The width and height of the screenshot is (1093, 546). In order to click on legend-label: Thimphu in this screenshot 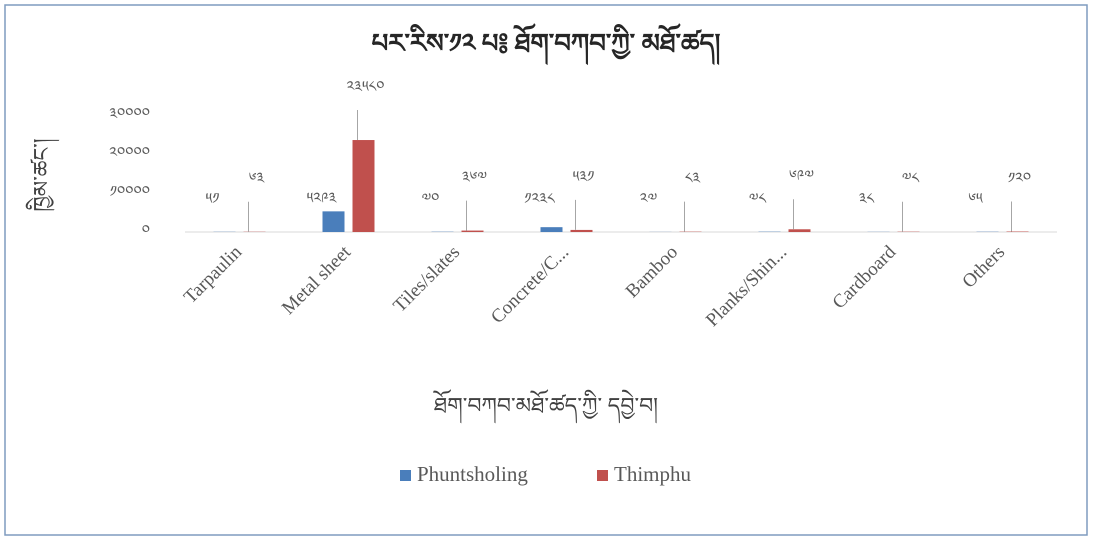, I will do `click(652, 474)`.